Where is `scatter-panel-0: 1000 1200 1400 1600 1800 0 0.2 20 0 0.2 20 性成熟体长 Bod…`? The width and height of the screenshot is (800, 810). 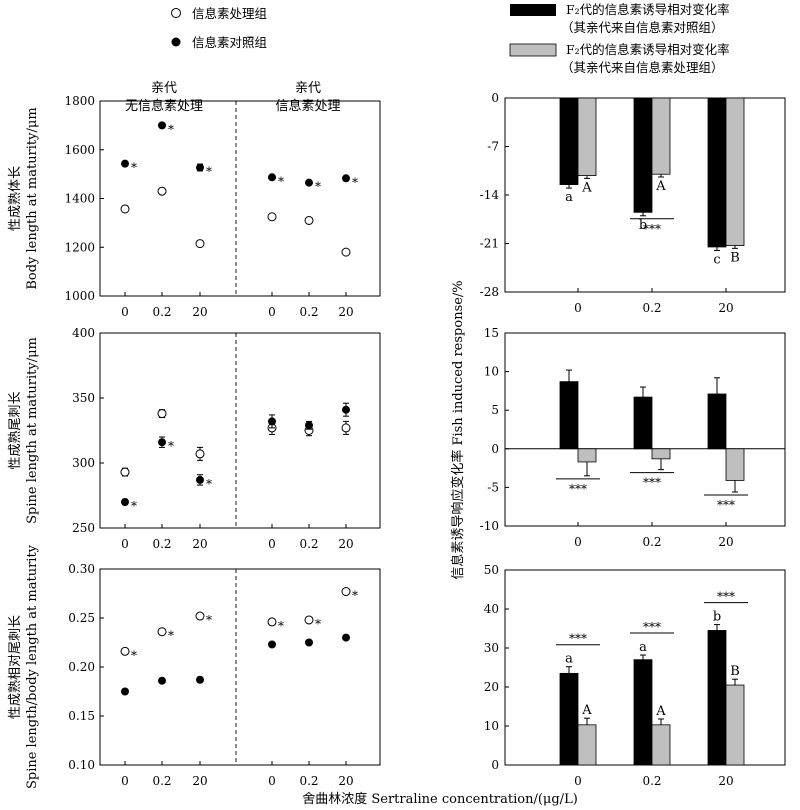
scatter-panel-0: 1000 1200 1400 1600 1800 0 0.2 20 0 0.2 20 性成熟体长 Bod… is located at coordinates (194, 200).